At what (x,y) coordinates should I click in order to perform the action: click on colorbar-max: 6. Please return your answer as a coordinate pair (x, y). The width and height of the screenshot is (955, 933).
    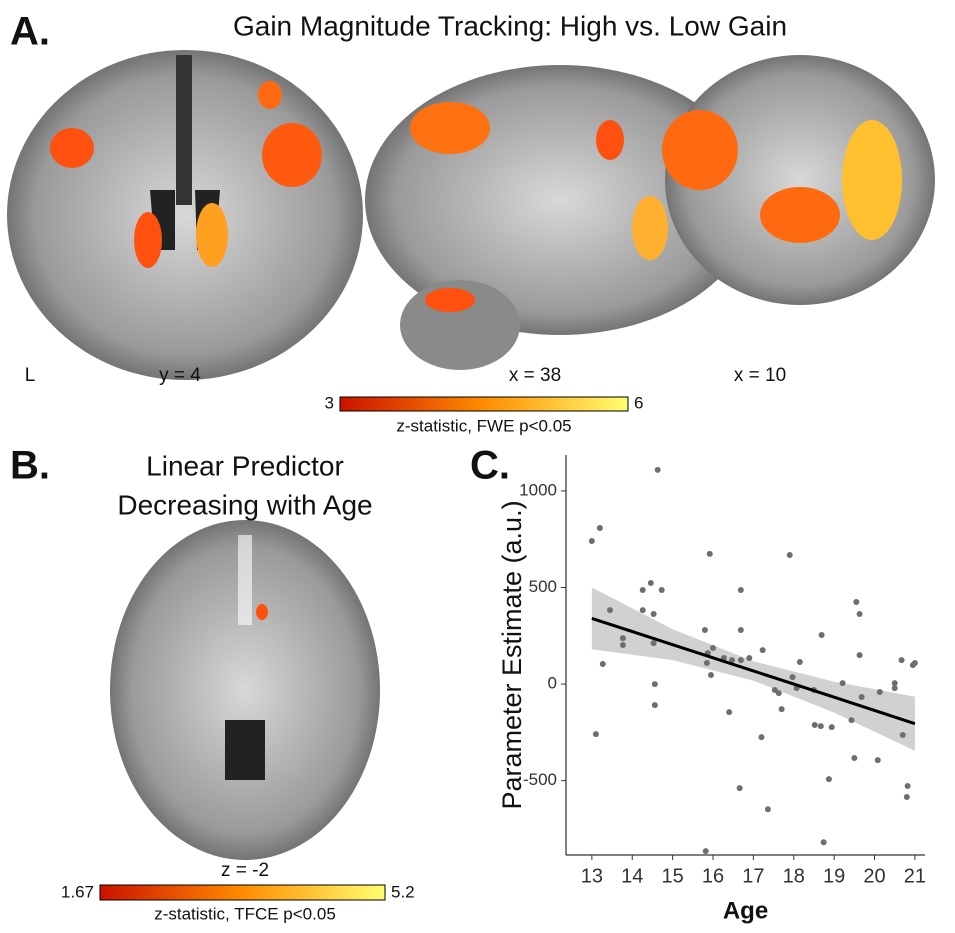
    Looking at the image, I should click on (638, 402).